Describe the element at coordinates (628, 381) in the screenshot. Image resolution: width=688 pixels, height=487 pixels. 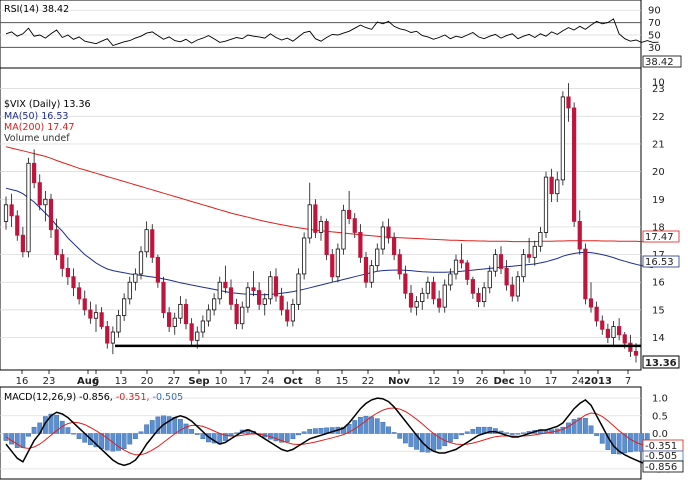
I see `x-tick-label: 7` at that location.